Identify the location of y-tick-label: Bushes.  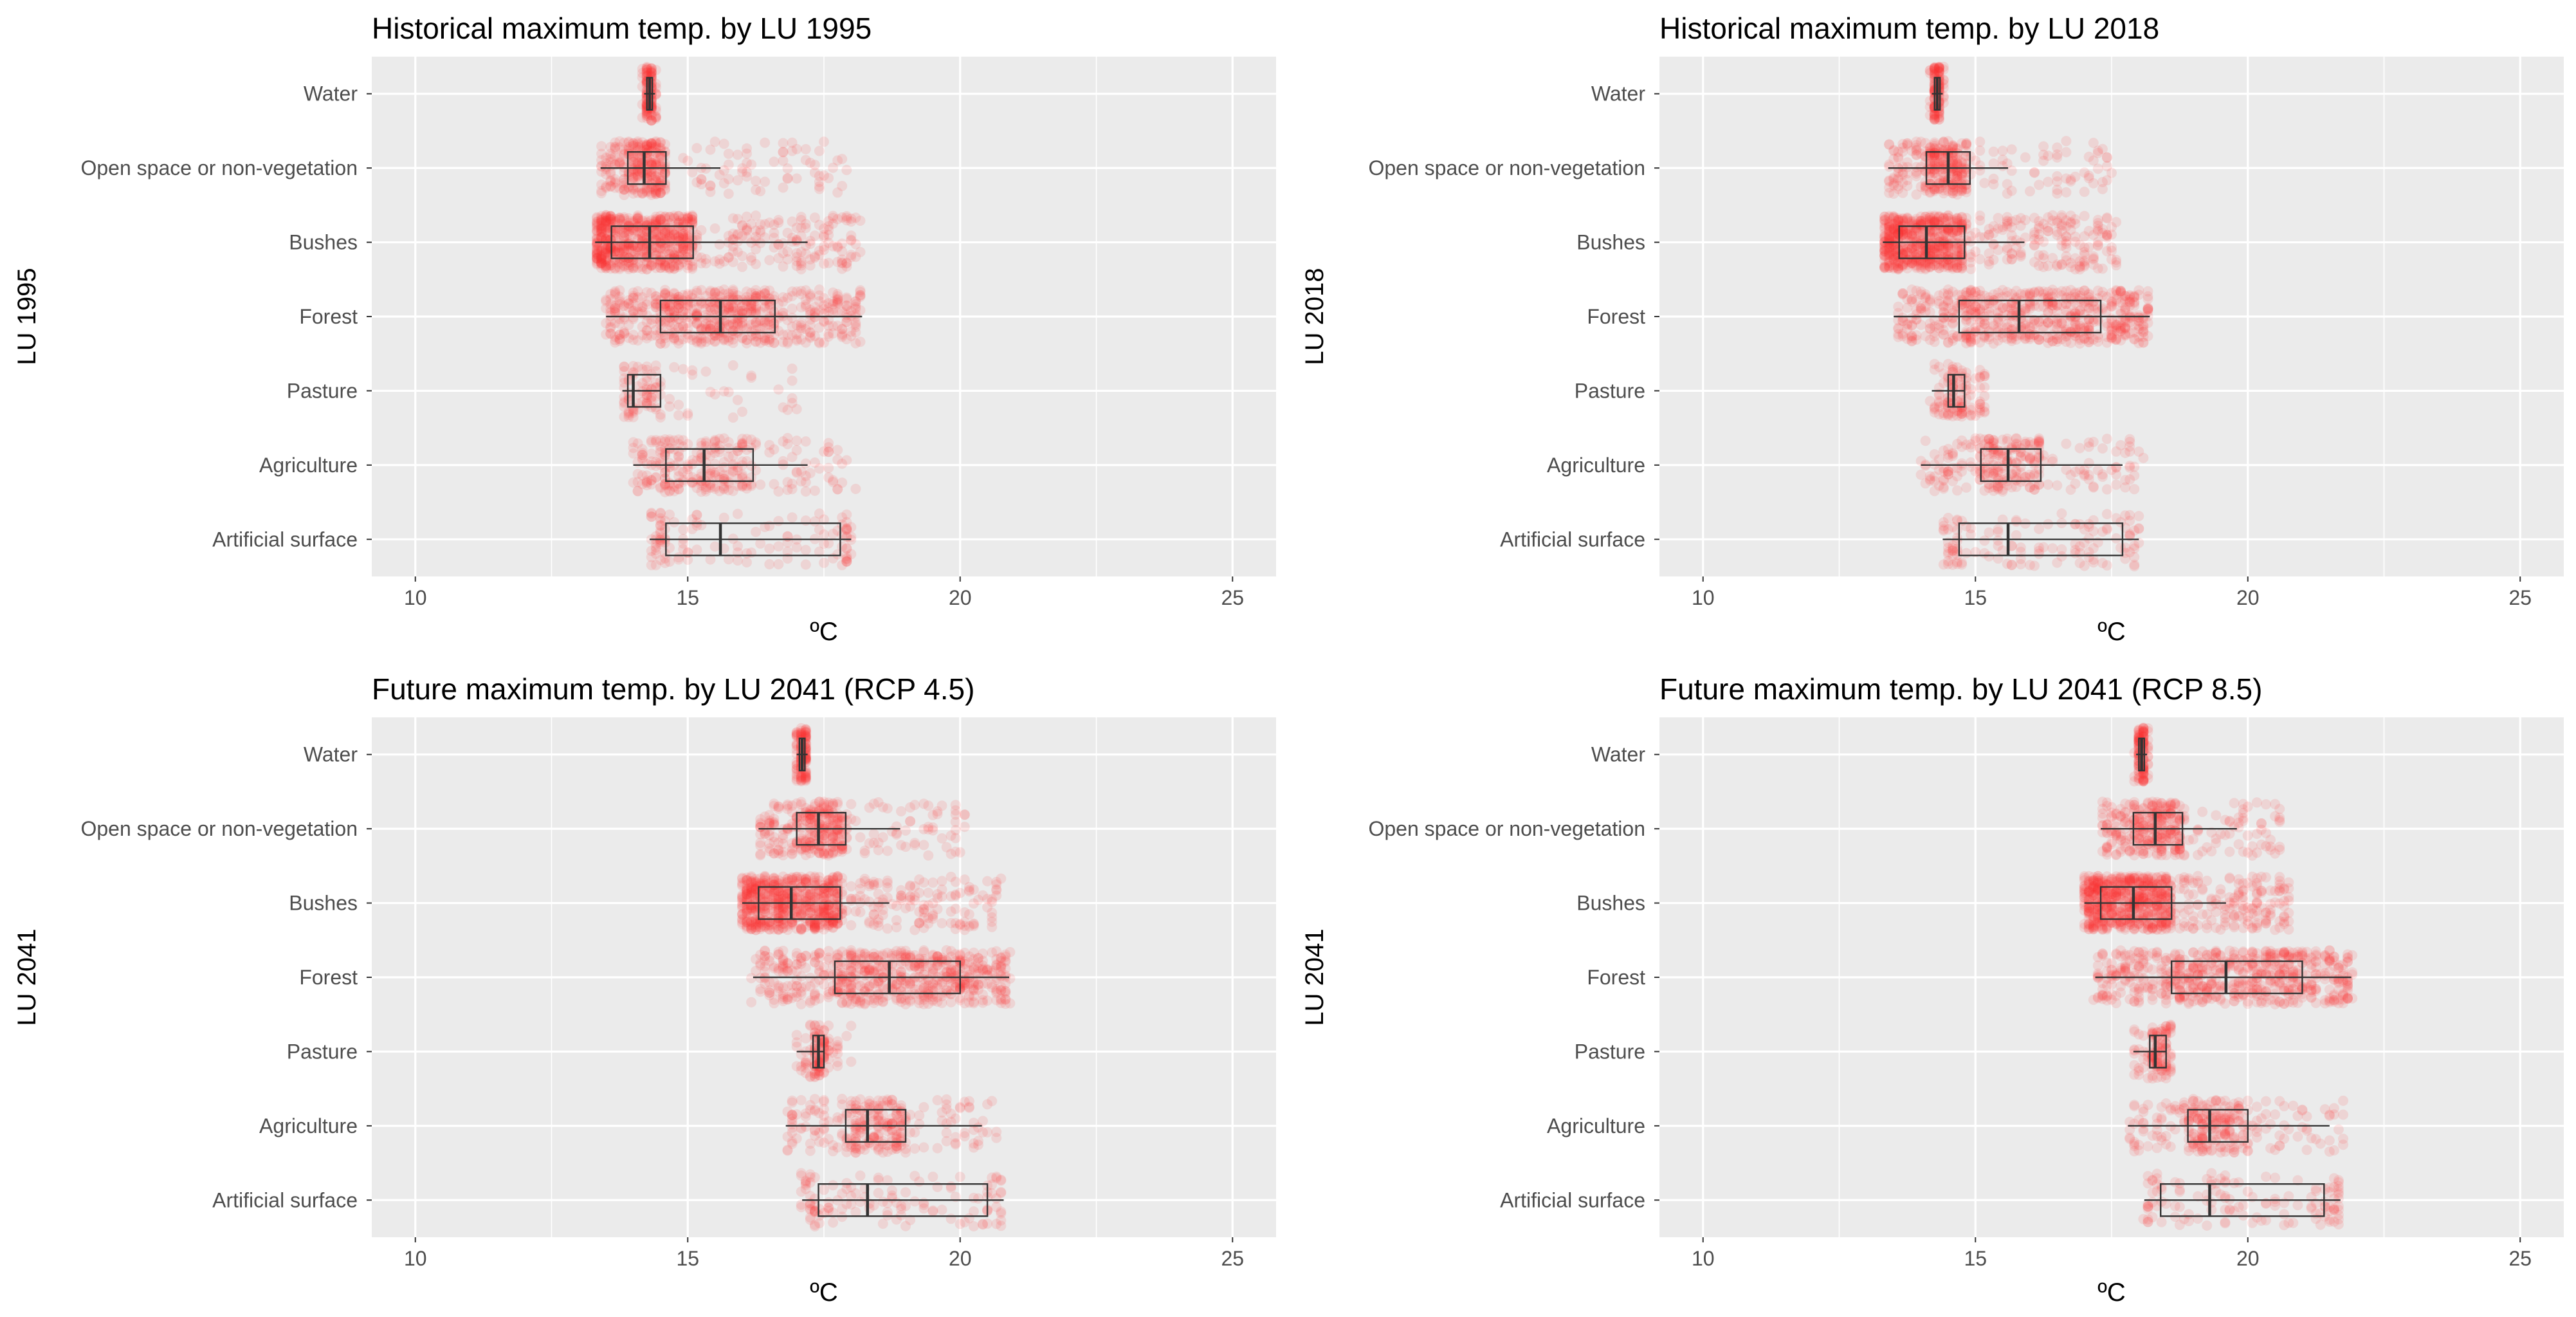
(1610, 242).